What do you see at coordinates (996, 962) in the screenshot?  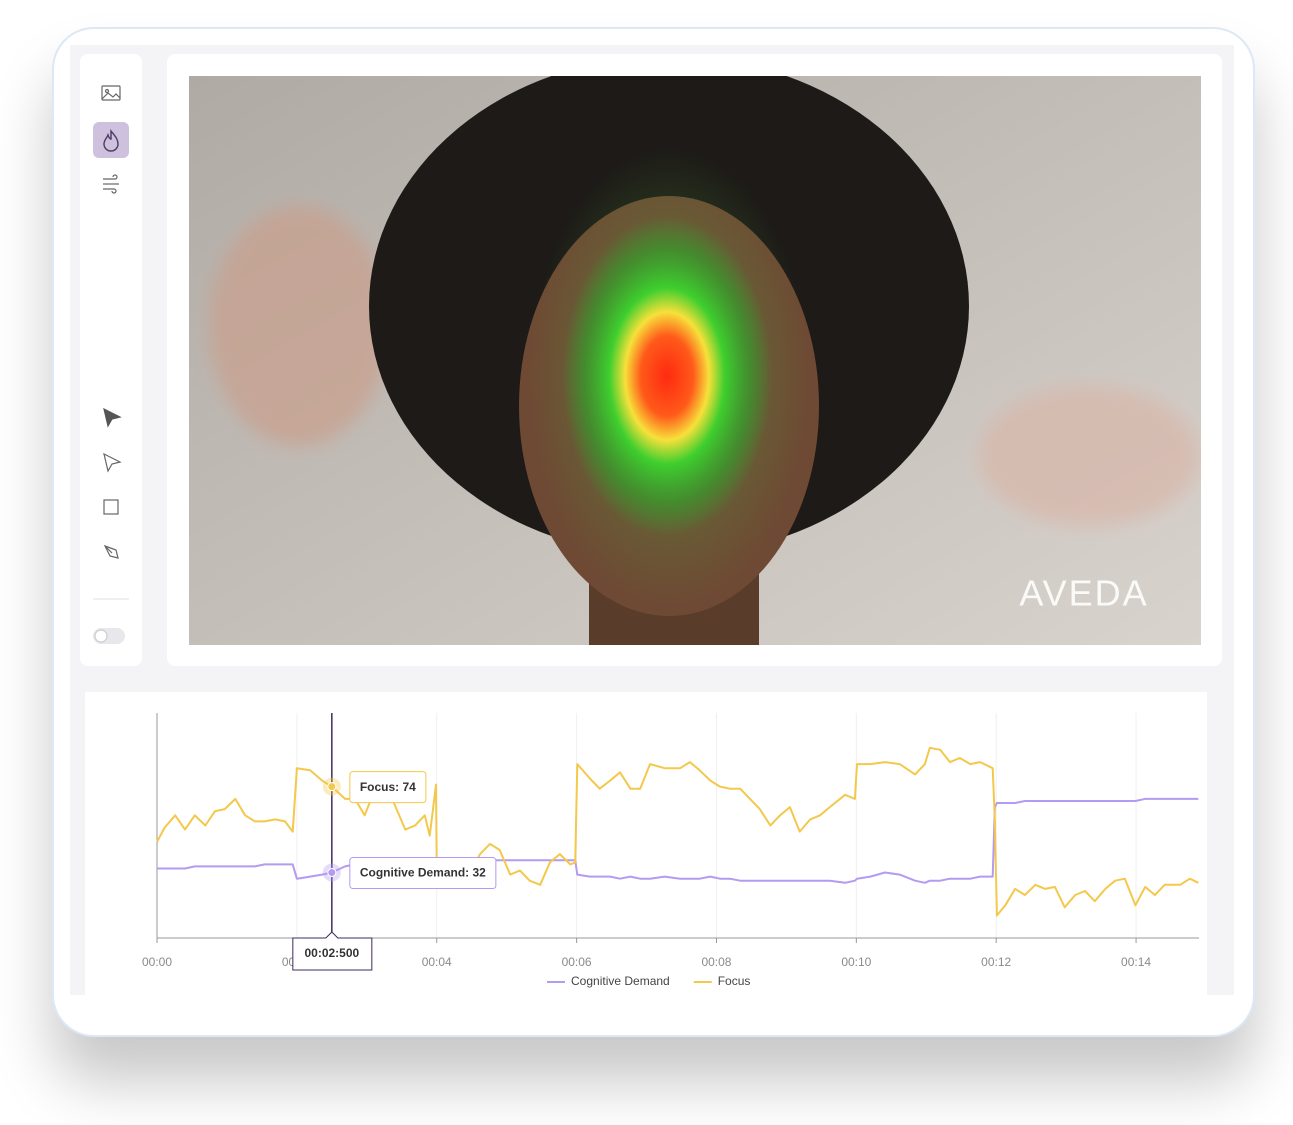 I see `x-tick-label: 00:12` at bounding box center [996, 962].